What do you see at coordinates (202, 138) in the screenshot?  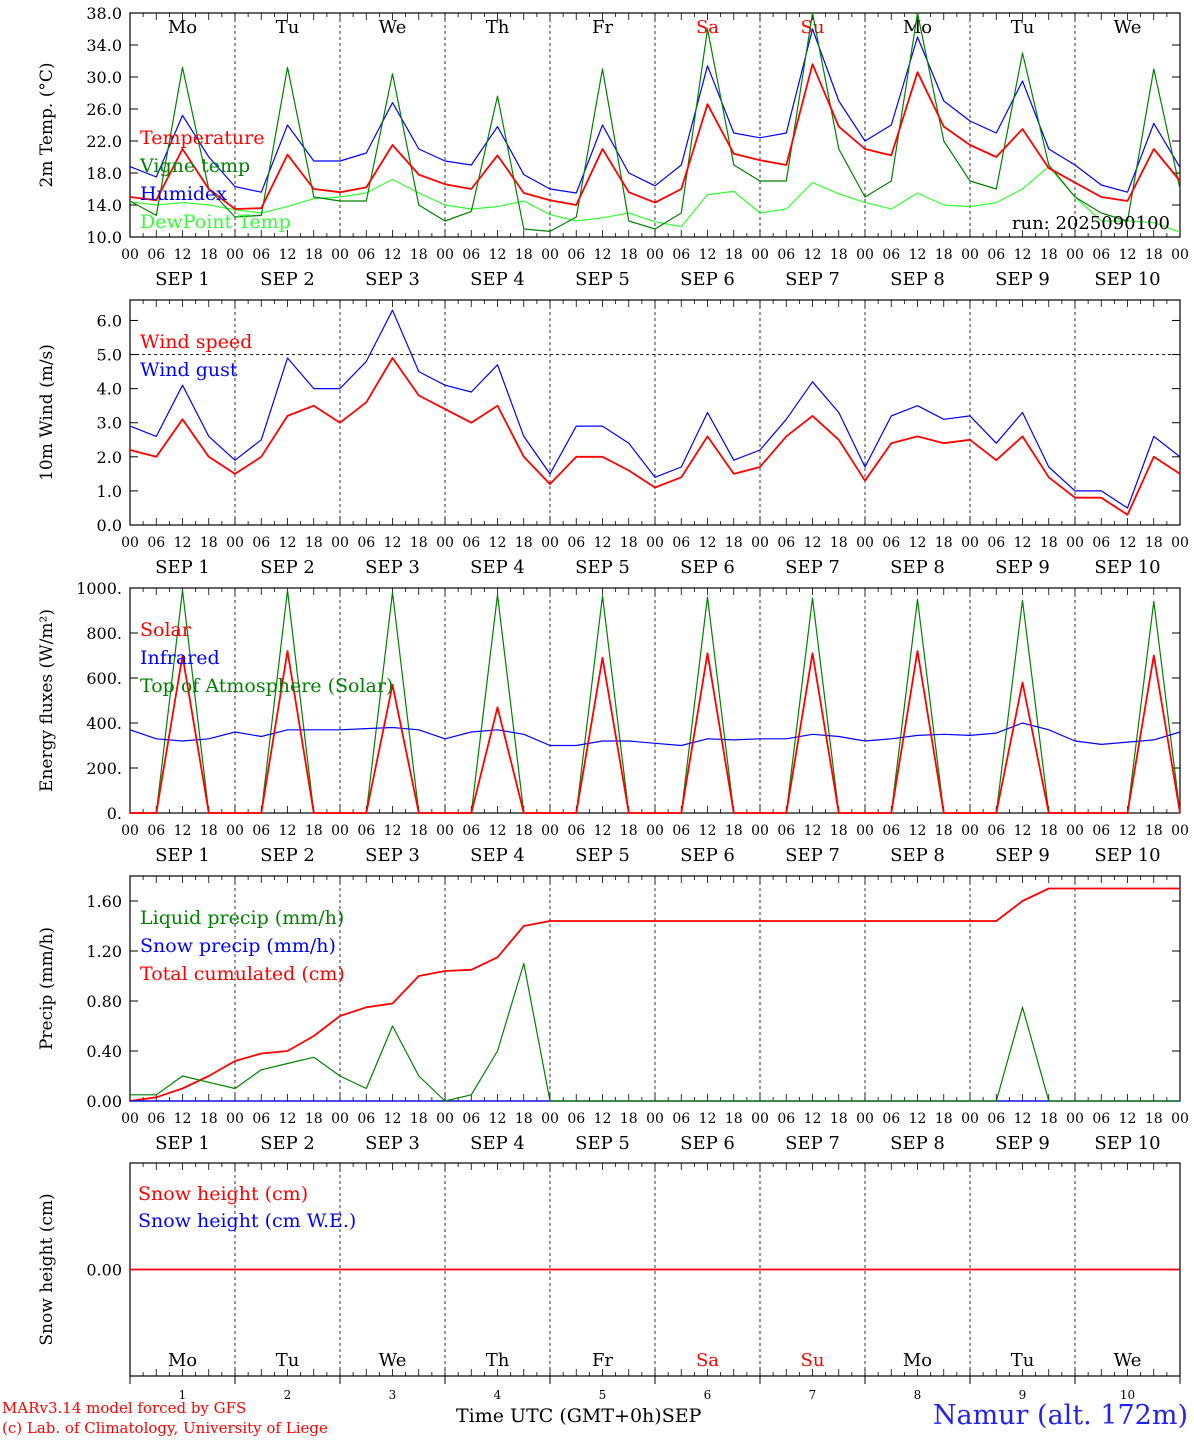 I see `legend-label: Temperature` at bounding box center [202, 138].